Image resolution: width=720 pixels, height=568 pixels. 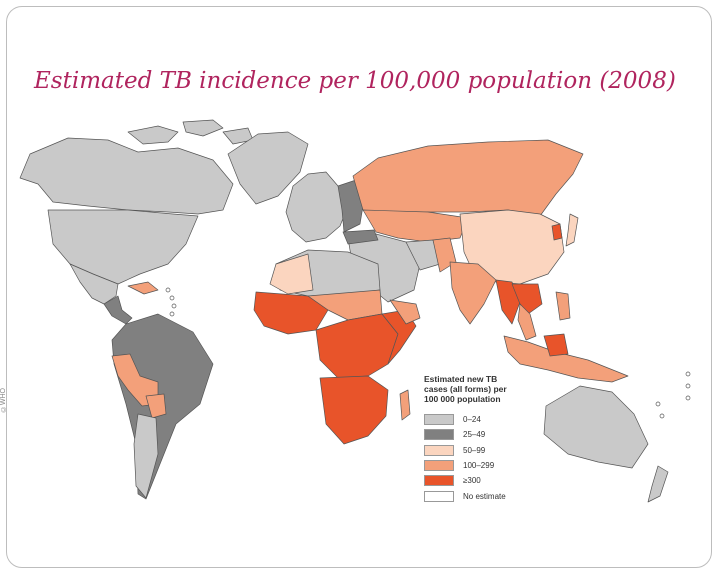 What do you see at coordinates (94, 284) in the screenshot?
I see `region-mexico` at bounding box center [94, 284].